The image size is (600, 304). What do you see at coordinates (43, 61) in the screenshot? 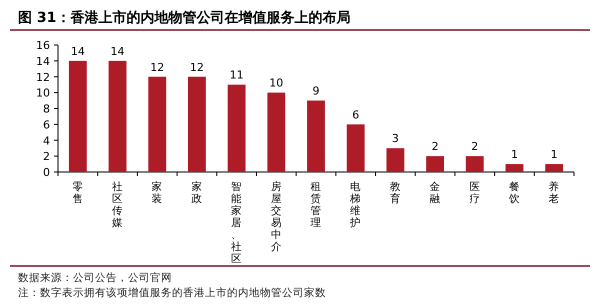
I see `y-tick-label: 14` at bounding box center [43, 61].